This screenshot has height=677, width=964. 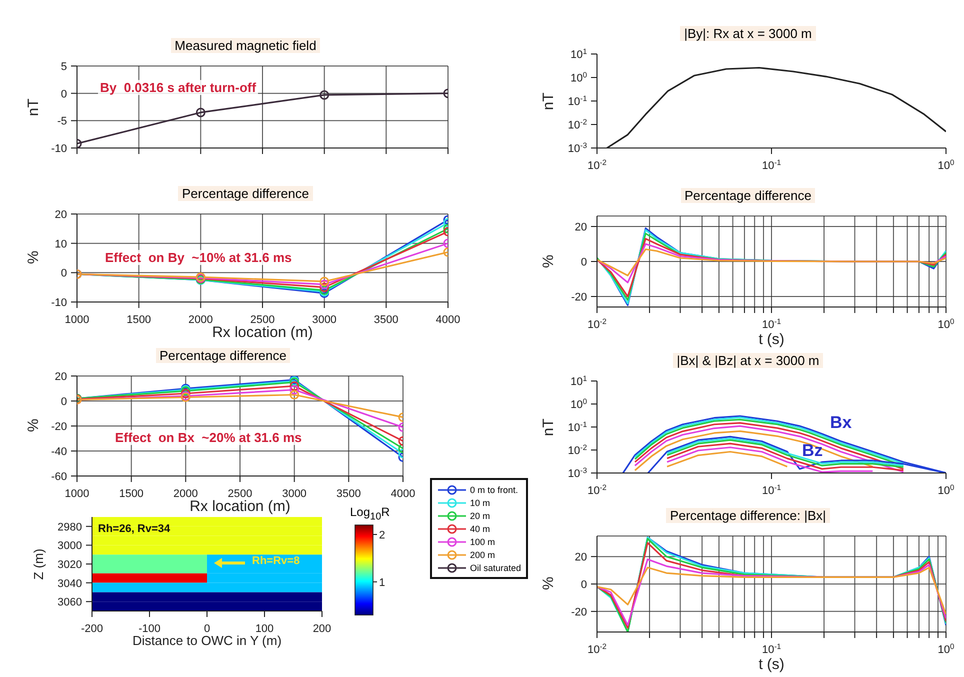 What do you see at coordinates (748, 33) in the screenshot?
I see `chart-title: |By|: Rx at x = 3000 m` at bounding box center [748, 33].